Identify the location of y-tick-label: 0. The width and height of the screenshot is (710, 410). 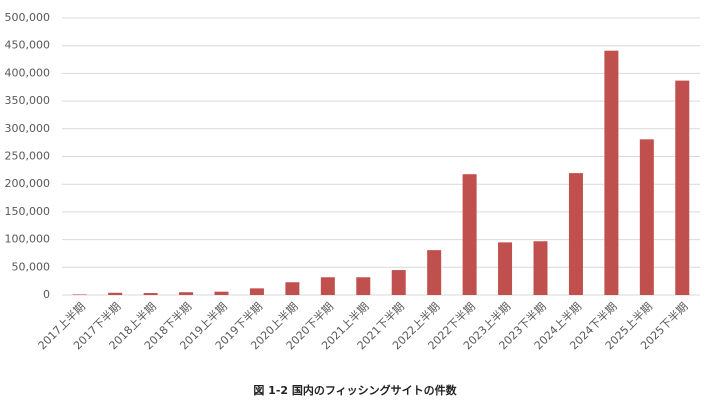
(46, 294).